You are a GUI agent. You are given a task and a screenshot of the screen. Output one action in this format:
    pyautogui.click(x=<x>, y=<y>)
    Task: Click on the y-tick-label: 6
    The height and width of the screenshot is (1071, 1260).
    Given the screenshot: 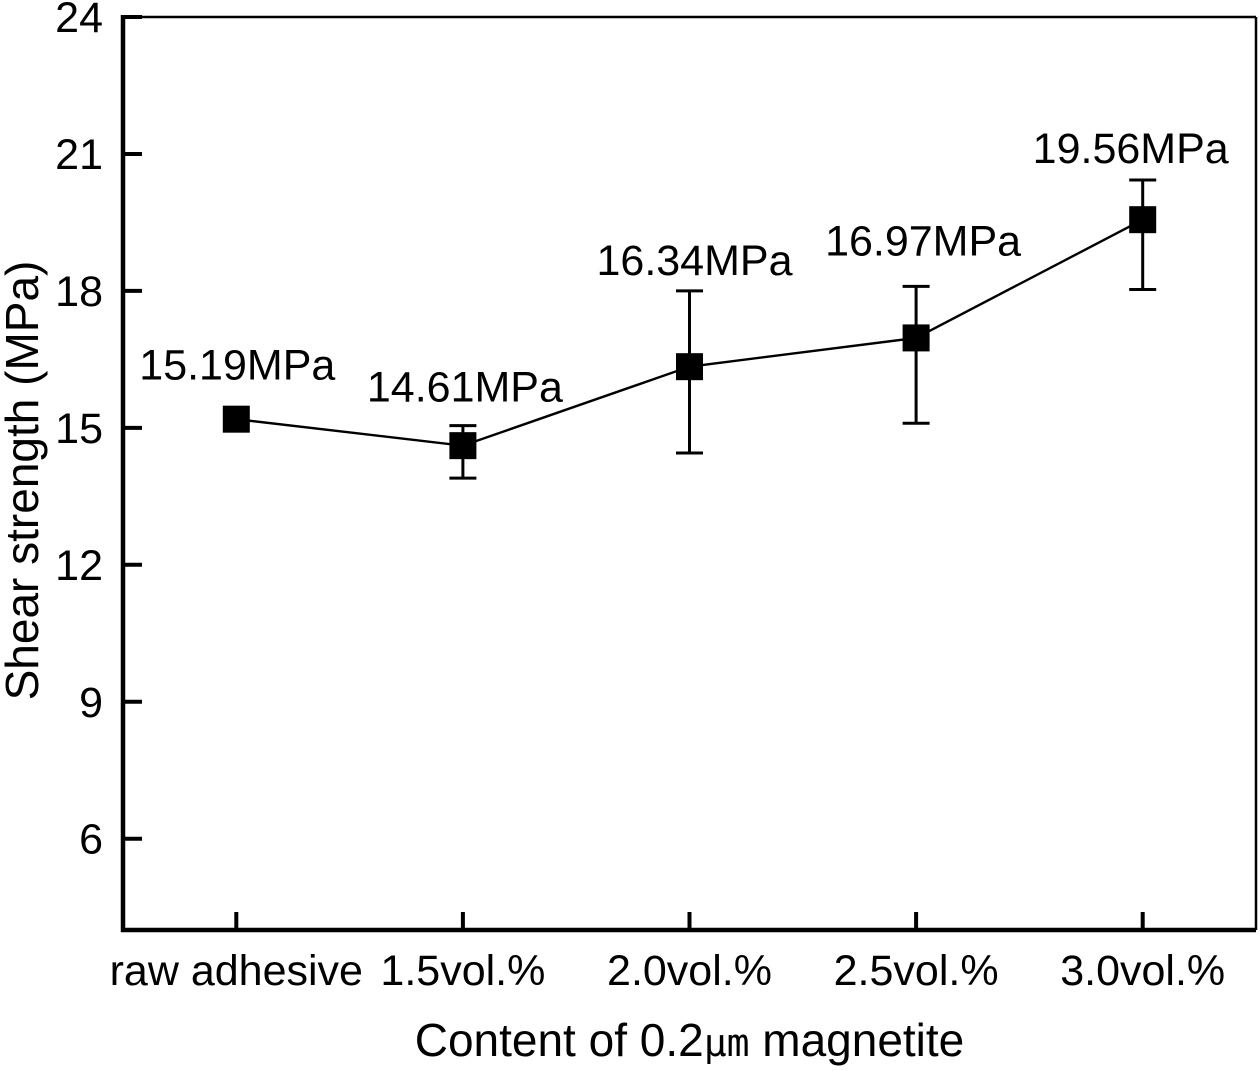 What is the action you would take?
    pyautogui.click(x=91, y=840)
    